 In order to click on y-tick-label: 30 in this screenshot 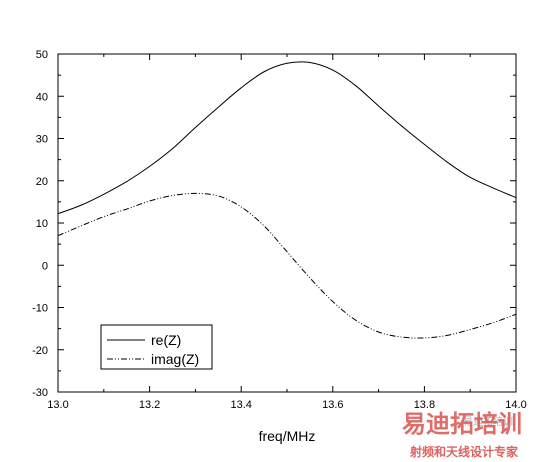, I will do `click(42, 140)`.